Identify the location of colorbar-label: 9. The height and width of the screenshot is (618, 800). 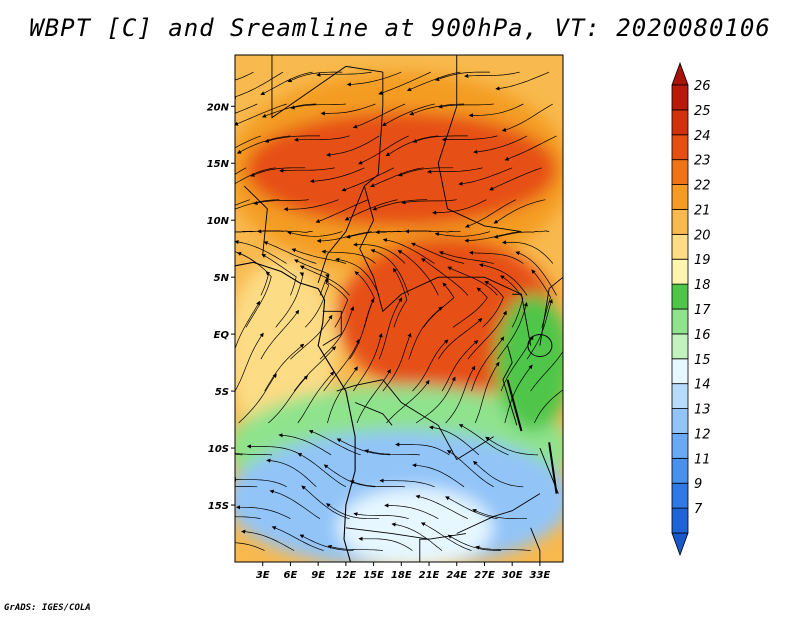
(698, 484).